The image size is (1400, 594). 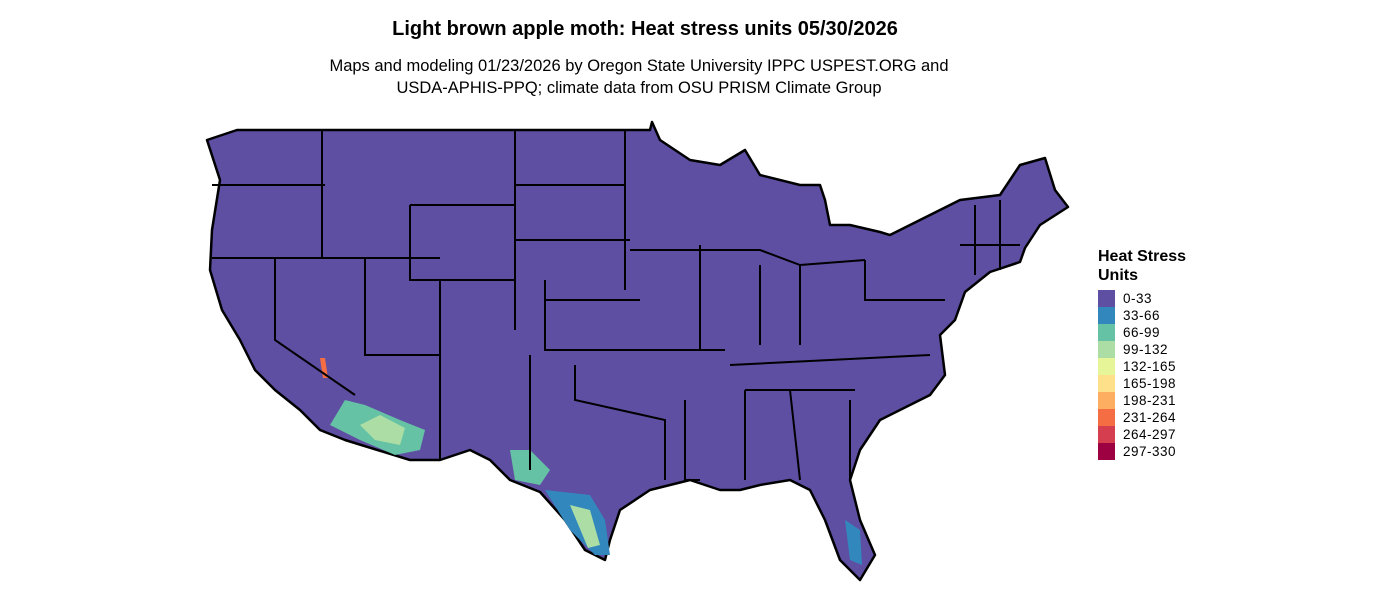 I want to click on legend-item: 66-99, so click(x=1142, y=332).